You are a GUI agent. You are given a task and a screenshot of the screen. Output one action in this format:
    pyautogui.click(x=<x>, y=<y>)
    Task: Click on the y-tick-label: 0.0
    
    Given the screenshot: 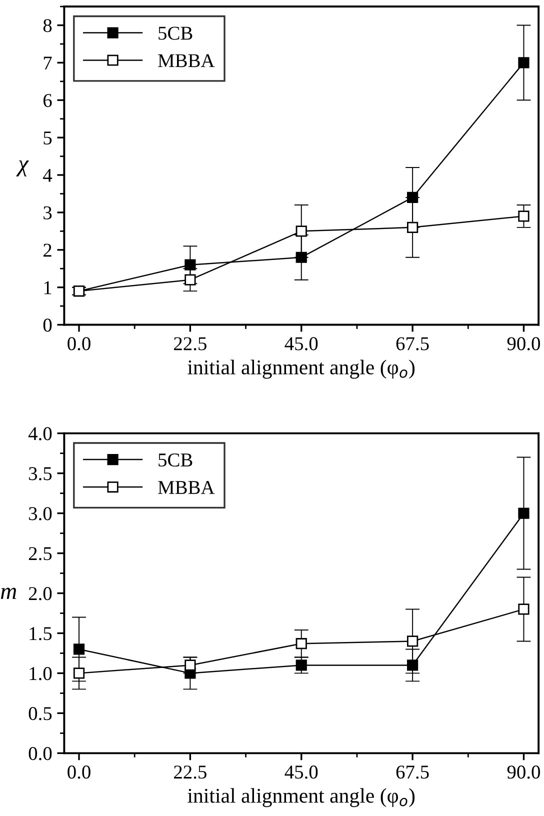 What is the action you would take?
    pyautogui.click(x=40, y=753)
    